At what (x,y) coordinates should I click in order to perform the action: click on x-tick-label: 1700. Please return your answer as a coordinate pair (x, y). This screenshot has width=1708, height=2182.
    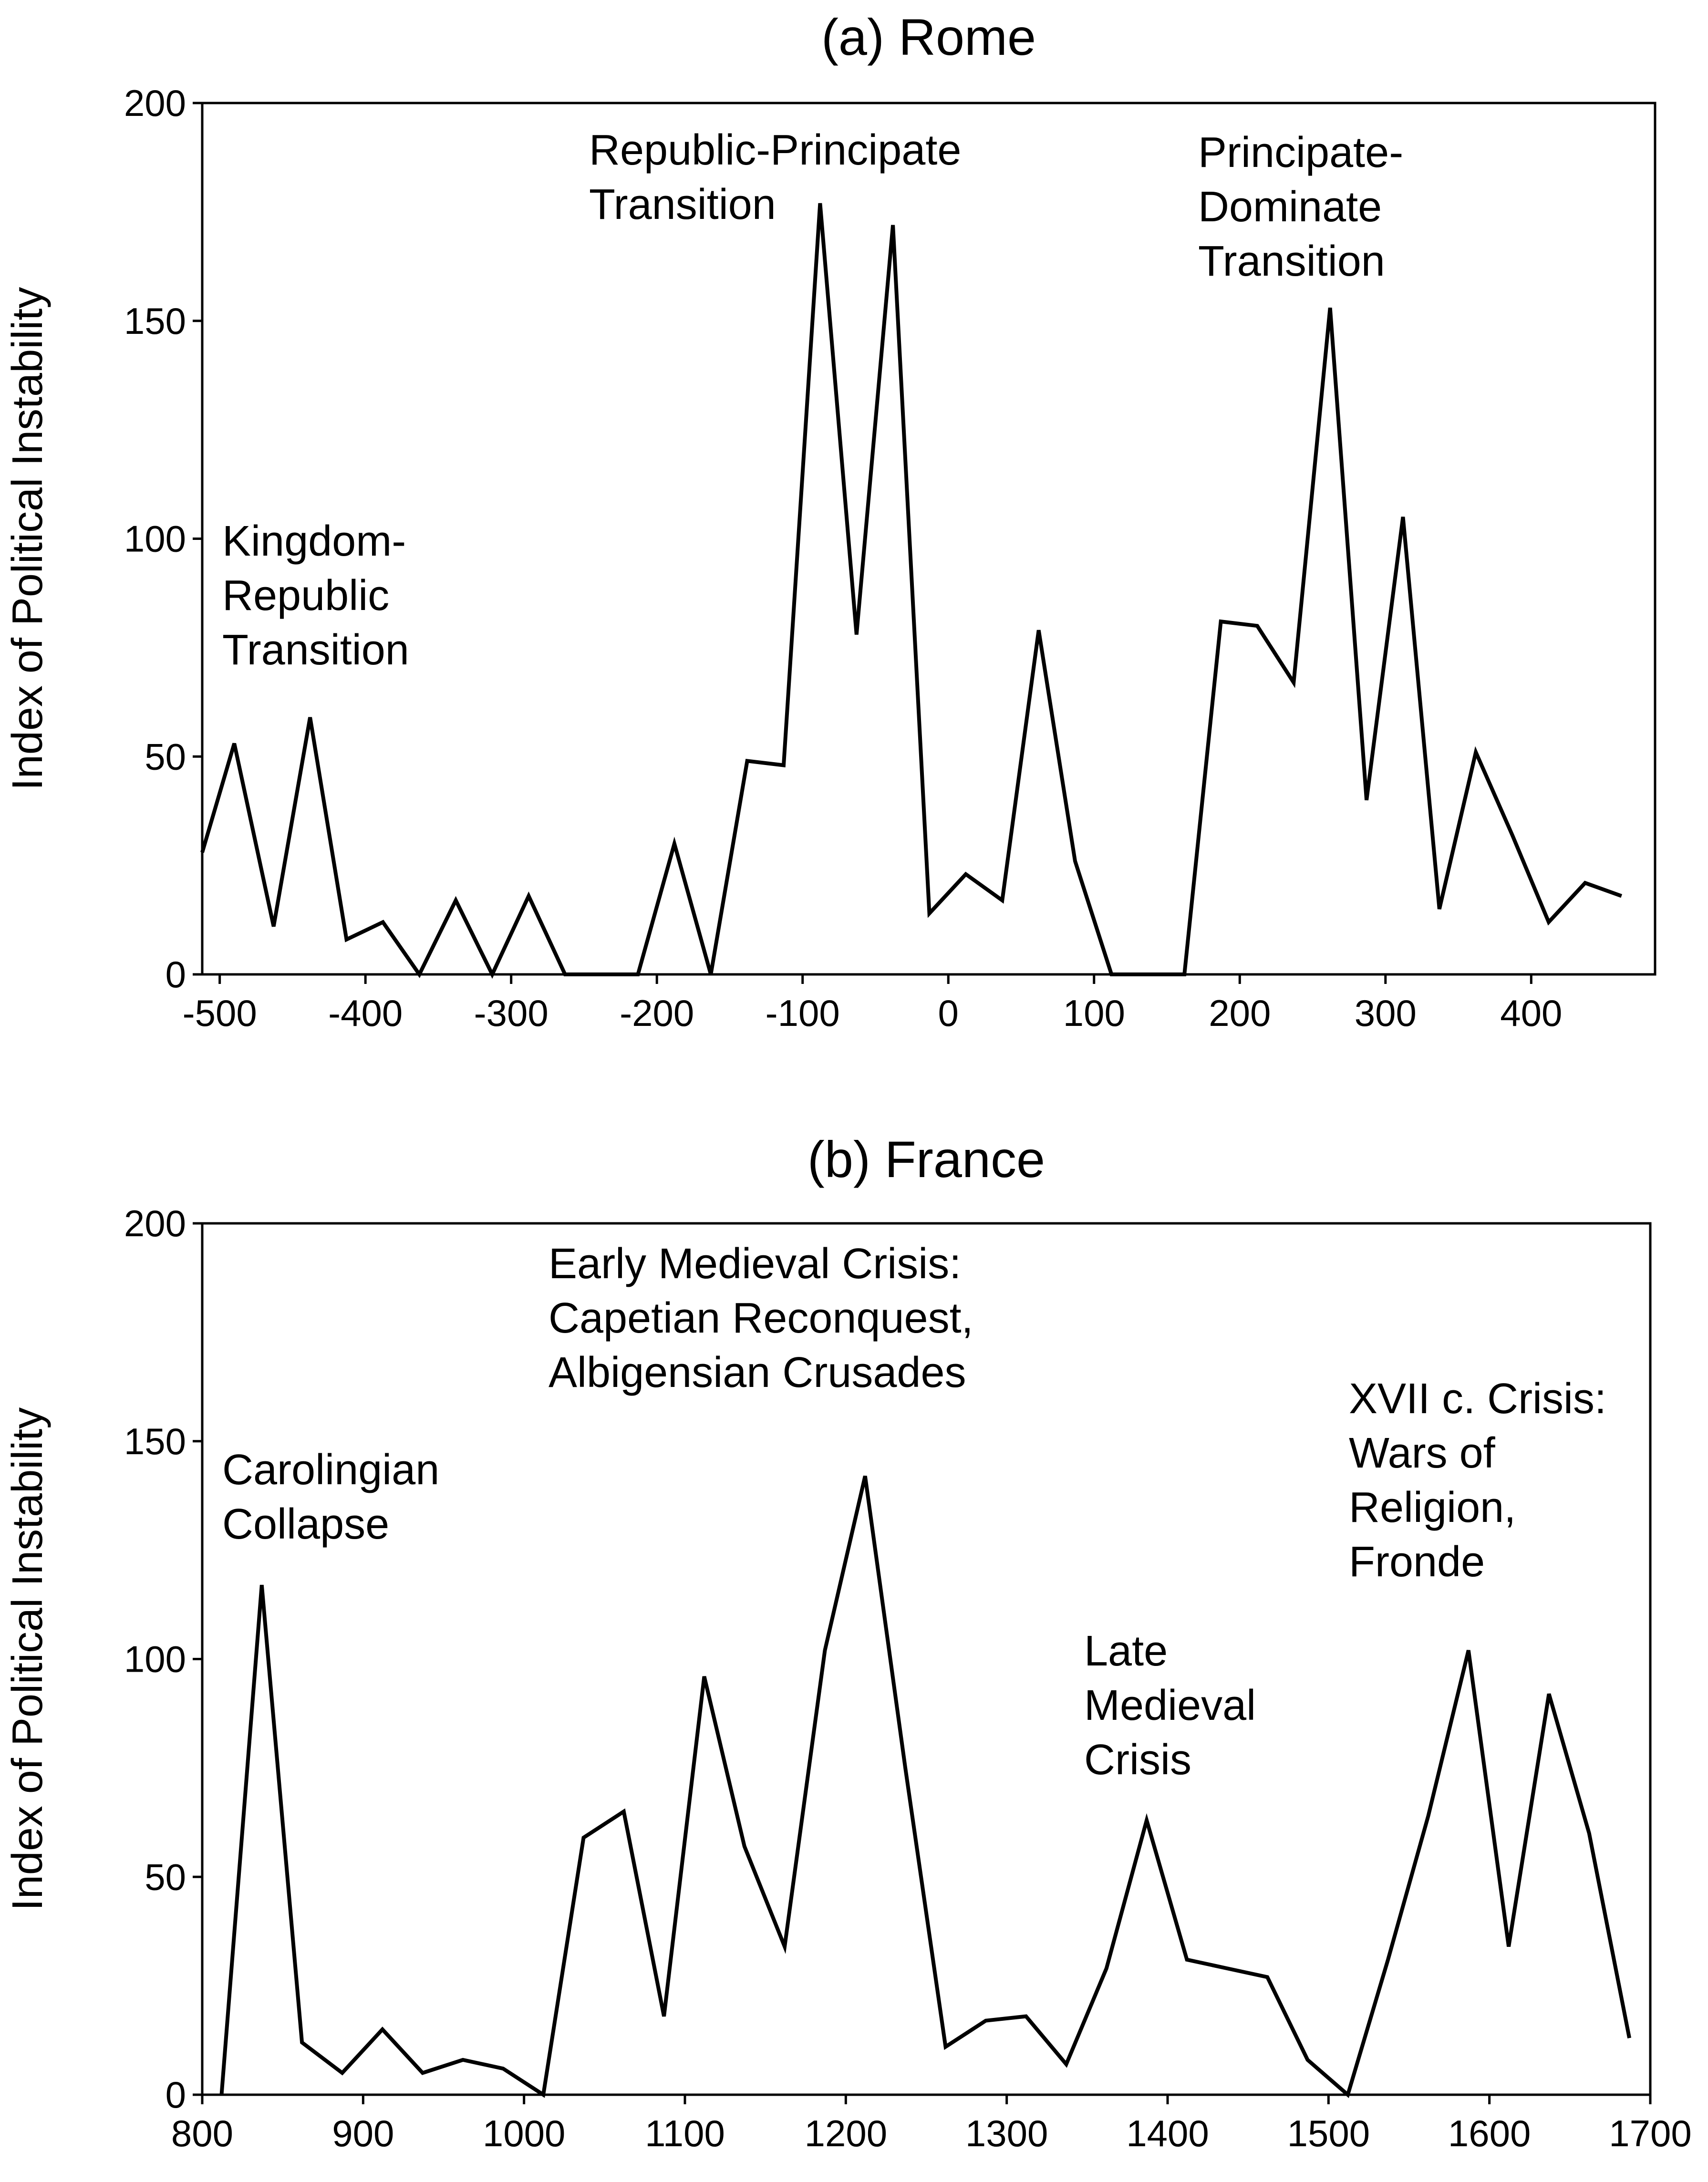
    Looking at the image, I should click on (1650, 2133).